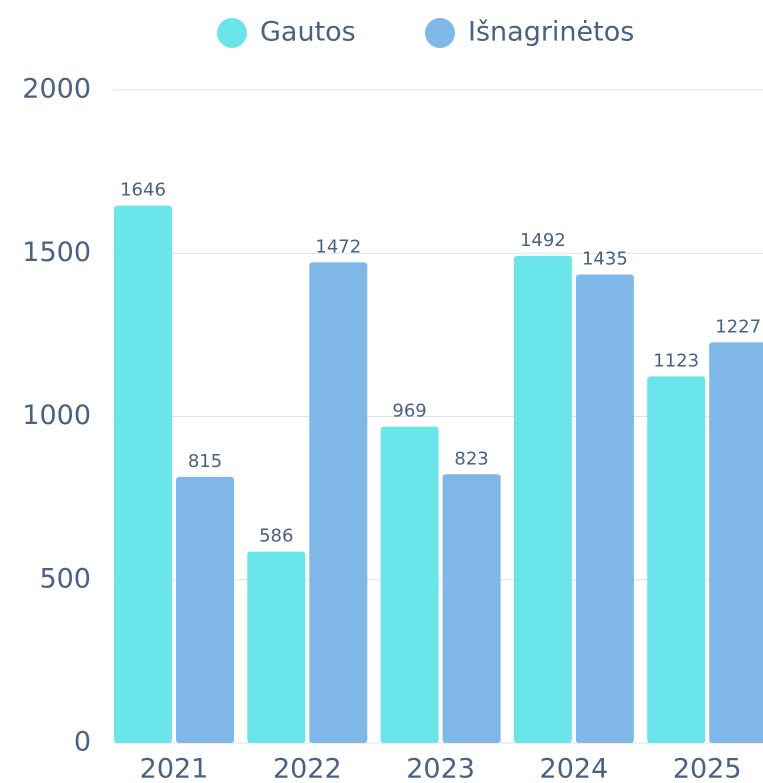 The width and height of the screenshot is (763, 783). What do you see at coordinates (551, 32) in the screenshot?
I see `legend-label: Išnagrinėtos` at bounding box center [551, 32].